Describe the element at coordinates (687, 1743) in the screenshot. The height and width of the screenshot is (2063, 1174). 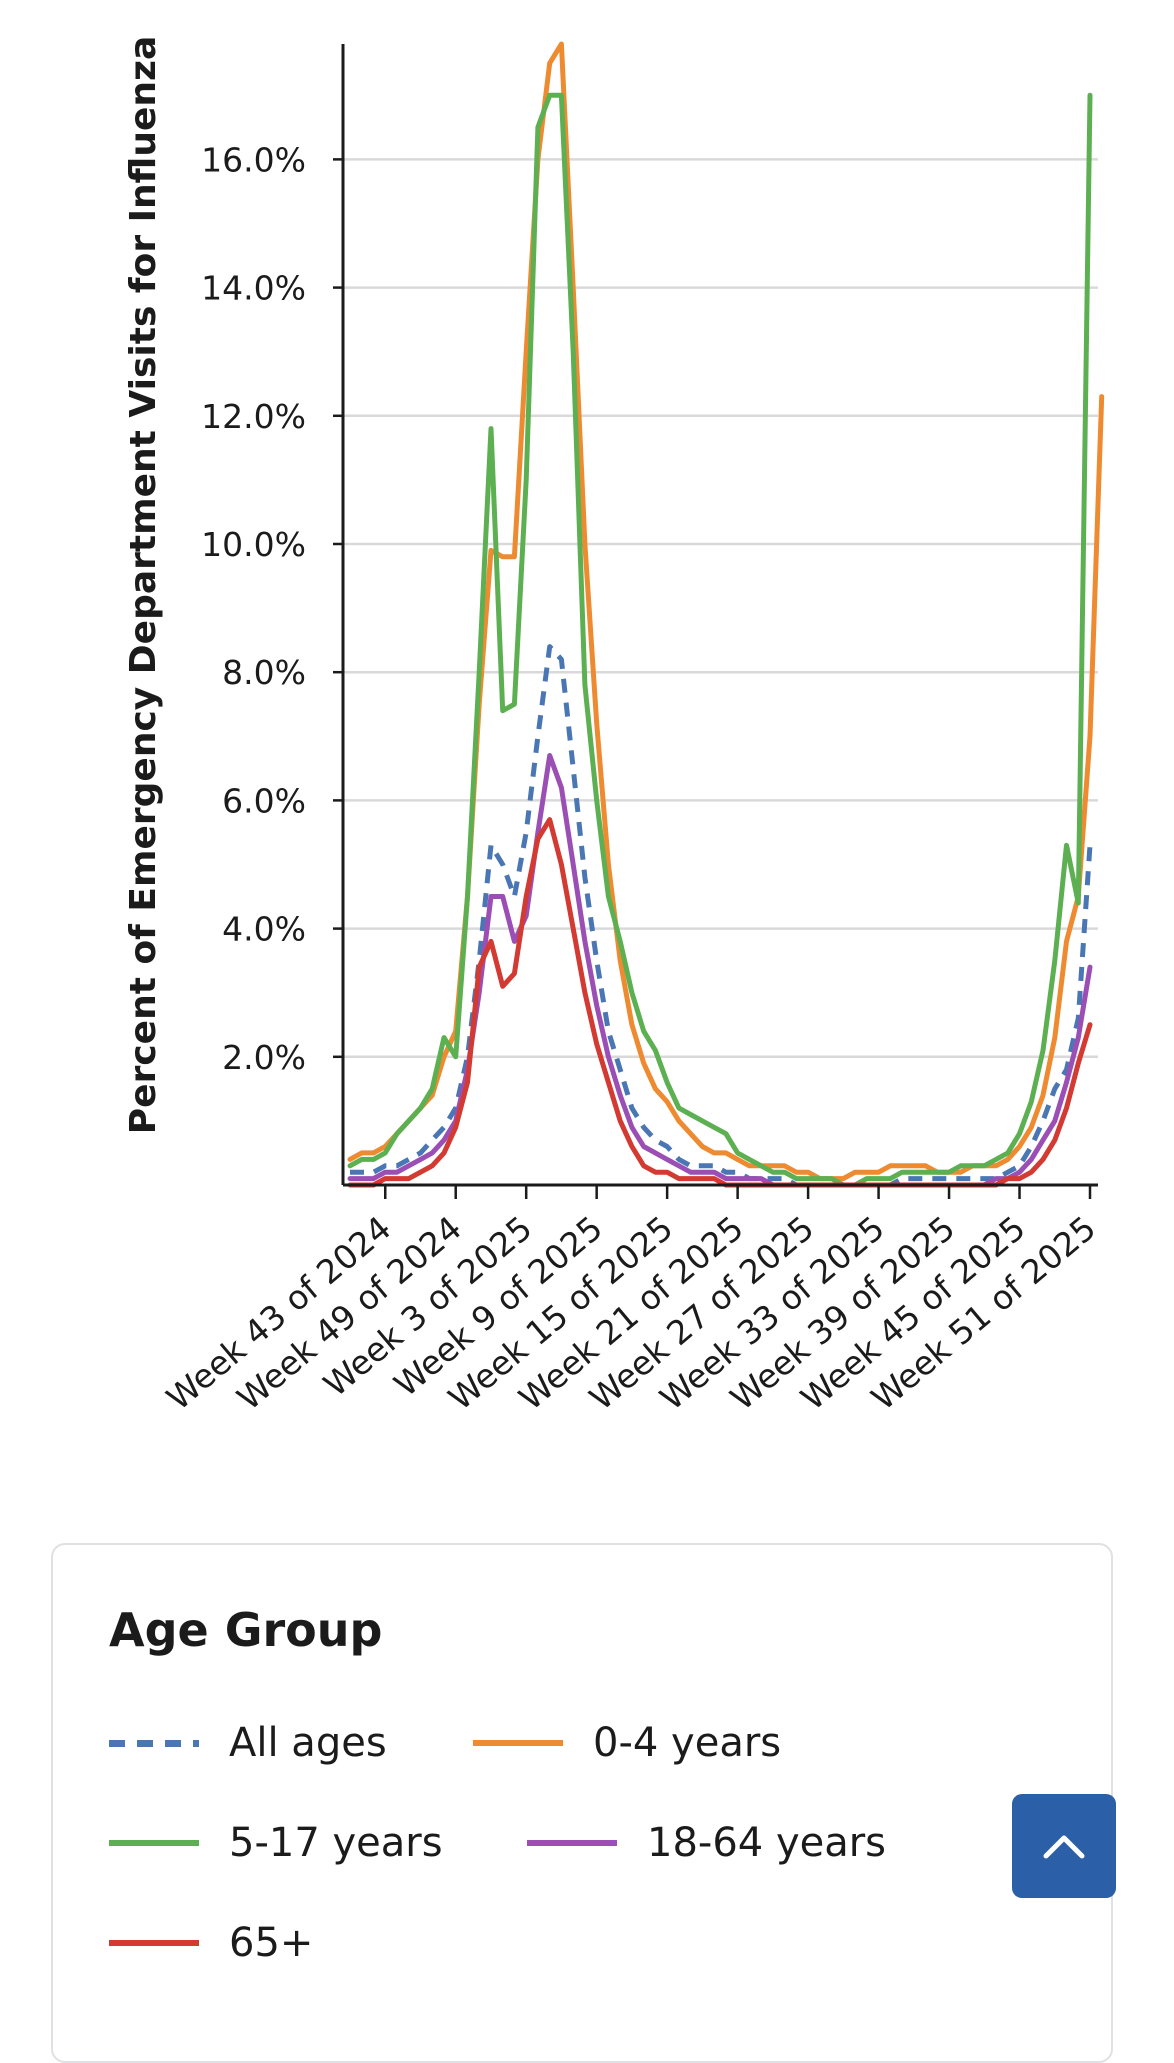
I see `legend-label: 0-4 years` at that location.